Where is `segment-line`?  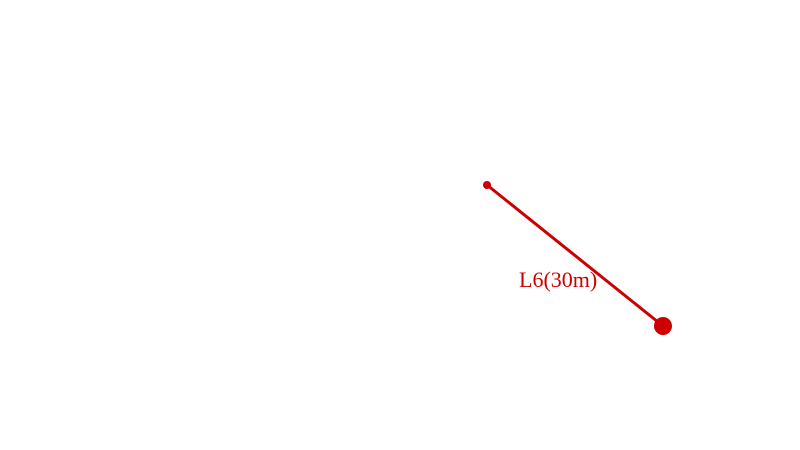 segment-line is located at coordinates (575, 255).